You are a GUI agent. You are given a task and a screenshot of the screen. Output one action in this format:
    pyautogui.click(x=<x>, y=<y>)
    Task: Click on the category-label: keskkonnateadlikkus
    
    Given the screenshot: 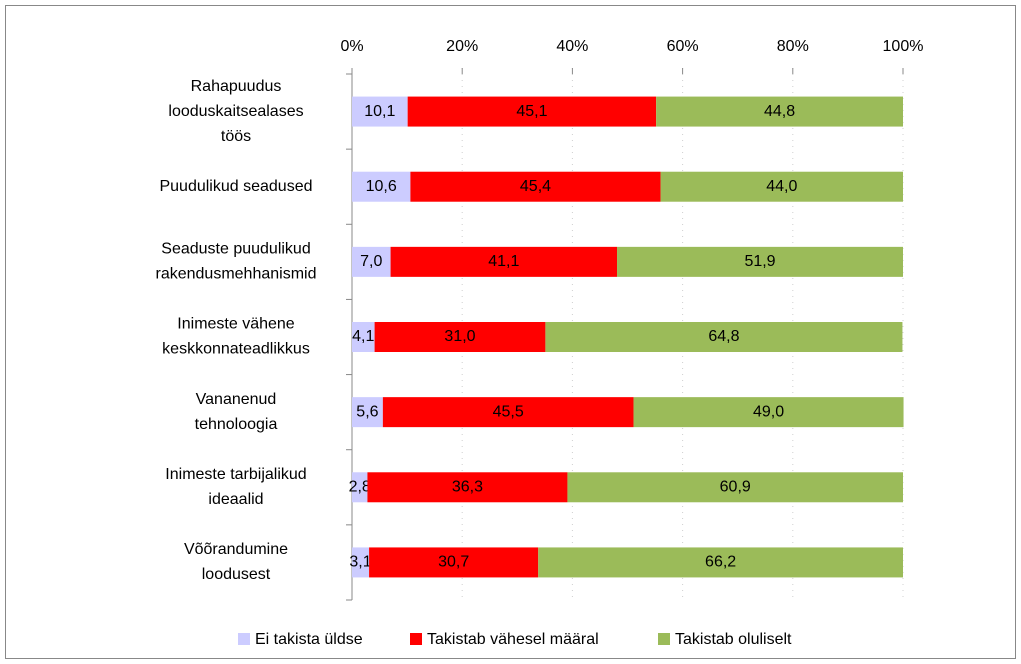 What is the action you would take?
    pyautogui.click(x=236, y=349)
    